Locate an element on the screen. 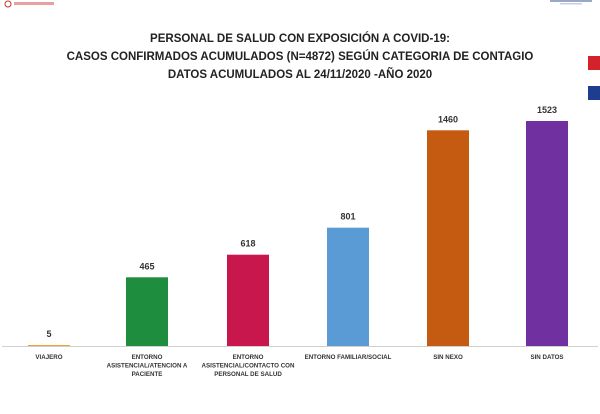 The width and height of the screenshot is (600, 414). data-label-2: 618 is located at coordinates (247, 244).